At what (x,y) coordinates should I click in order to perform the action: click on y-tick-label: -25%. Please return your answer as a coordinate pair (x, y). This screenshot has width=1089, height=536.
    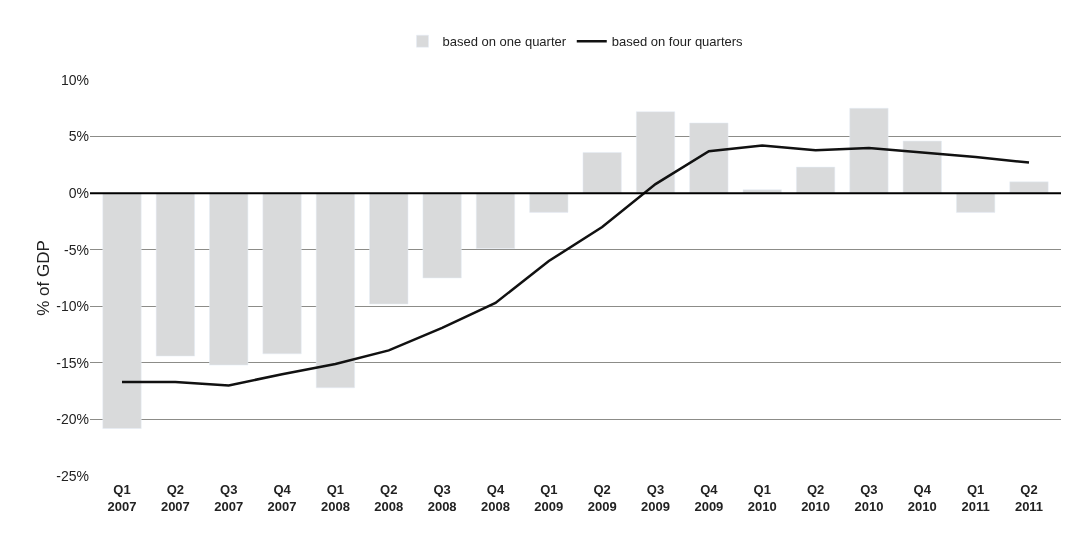
    Looking at the image, I should click on (72, 475).